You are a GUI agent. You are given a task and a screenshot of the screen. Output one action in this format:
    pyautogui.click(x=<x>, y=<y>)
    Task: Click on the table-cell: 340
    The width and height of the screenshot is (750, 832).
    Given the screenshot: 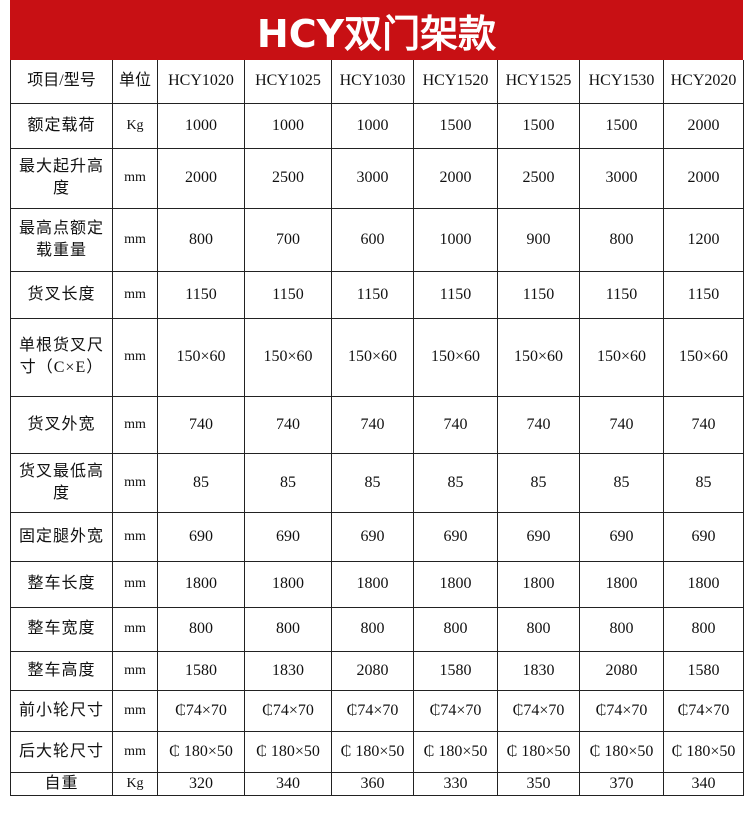 What is the action you would take?
    pyautogui.click(x=288, y=783)
    